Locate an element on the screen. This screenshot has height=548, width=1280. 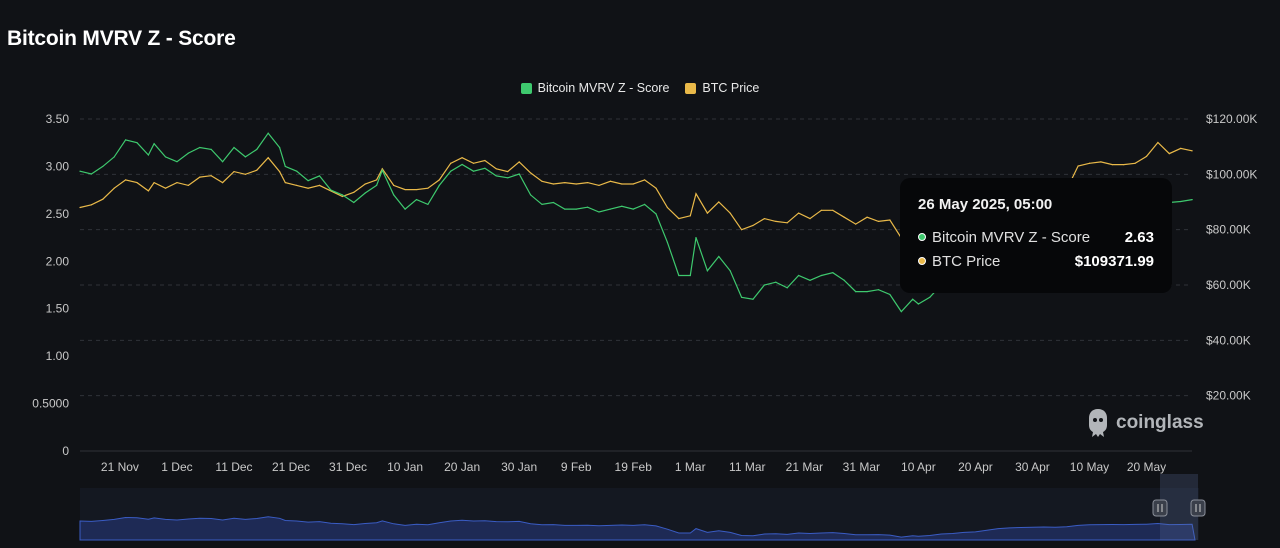
right-axis-tick-label: $60.00K is located at coordinates (1228, 285).